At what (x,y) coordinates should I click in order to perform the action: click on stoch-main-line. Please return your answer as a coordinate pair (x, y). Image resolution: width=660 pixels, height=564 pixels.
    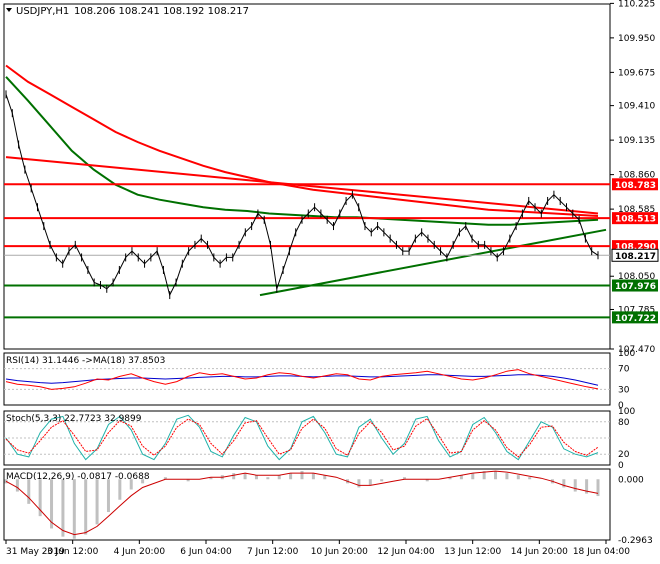
    Looking at the image, I should click on (302, 437).